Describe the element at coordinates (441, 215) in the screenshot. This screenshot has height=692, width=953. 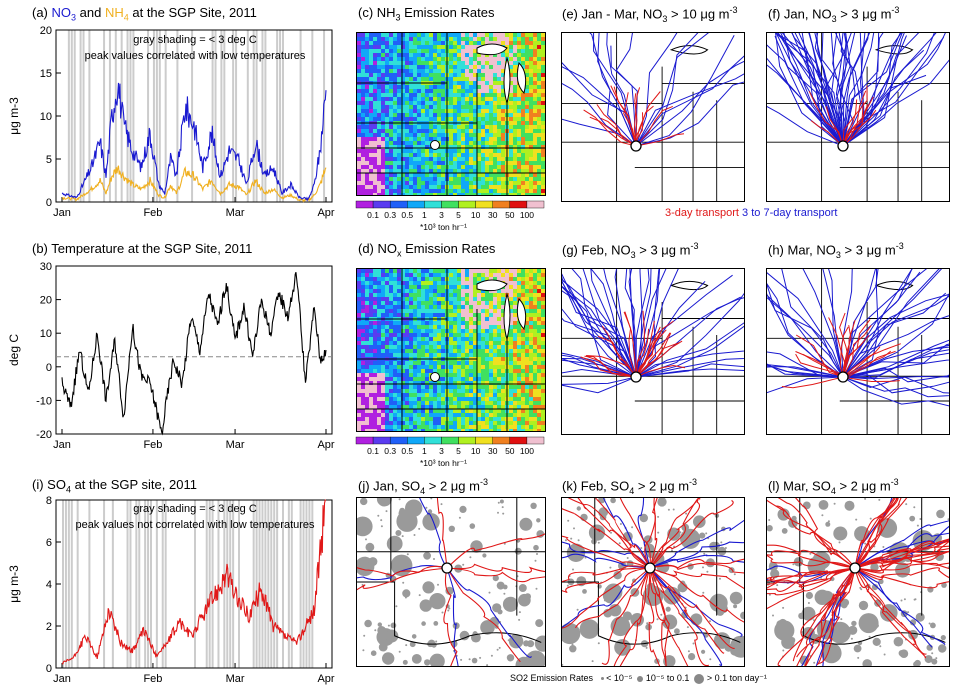
I see `colorbar-tick-label: 3` at that location.